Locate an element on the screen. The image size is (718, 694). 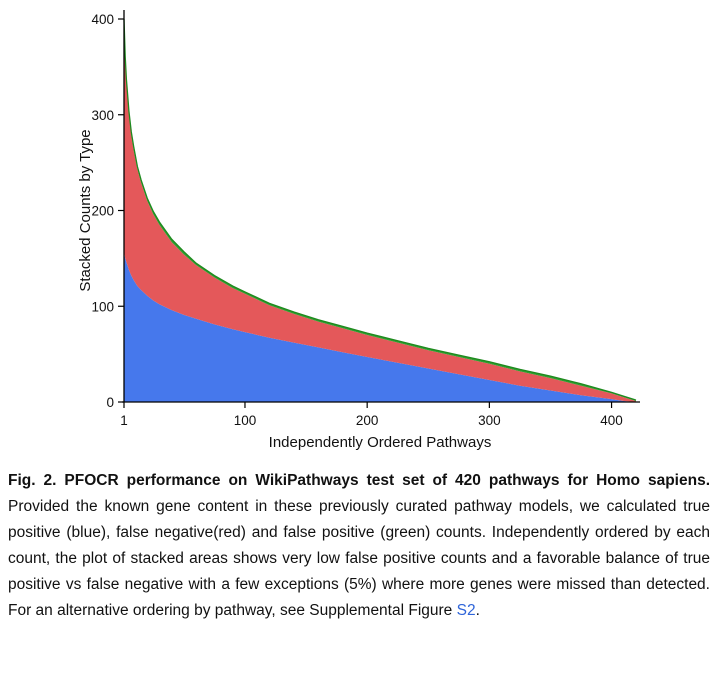
caption-period: . is located at coordinates (477, 610).